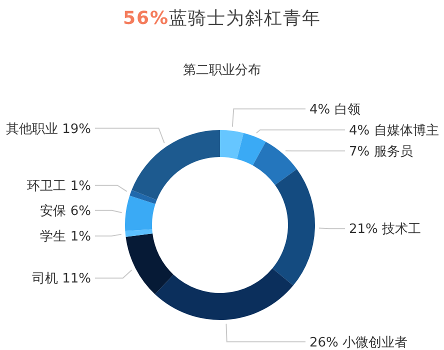  Describe the element at coordinates (65, 237) in the screenshot. I see `slice-label: 学生 1%` at that location.